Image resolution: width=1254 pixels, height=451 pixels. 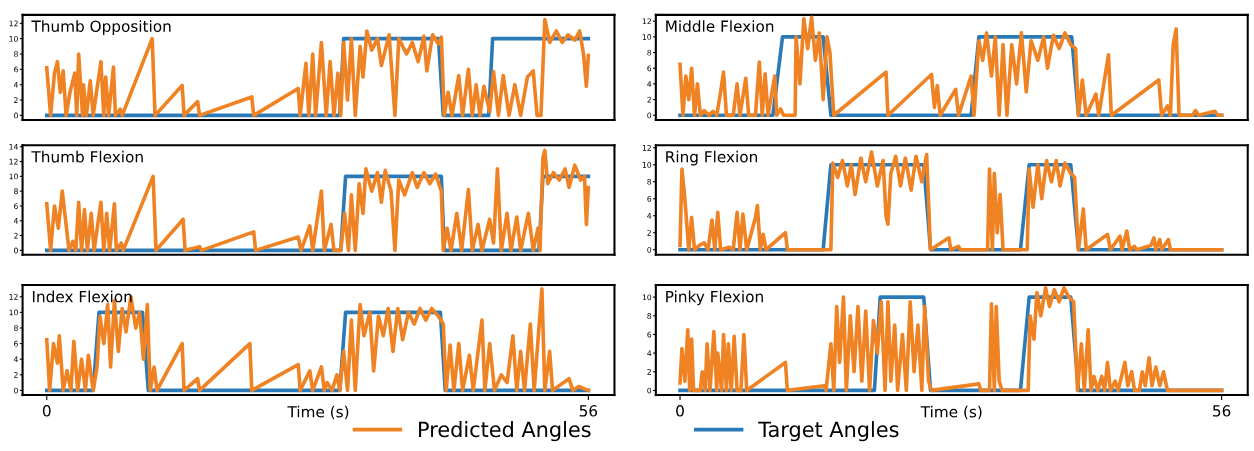 What do you see at coordinates (720, 26) in the screenshot?
I see `chart-title: Middle Flexion` at bounding box center [720, 26].